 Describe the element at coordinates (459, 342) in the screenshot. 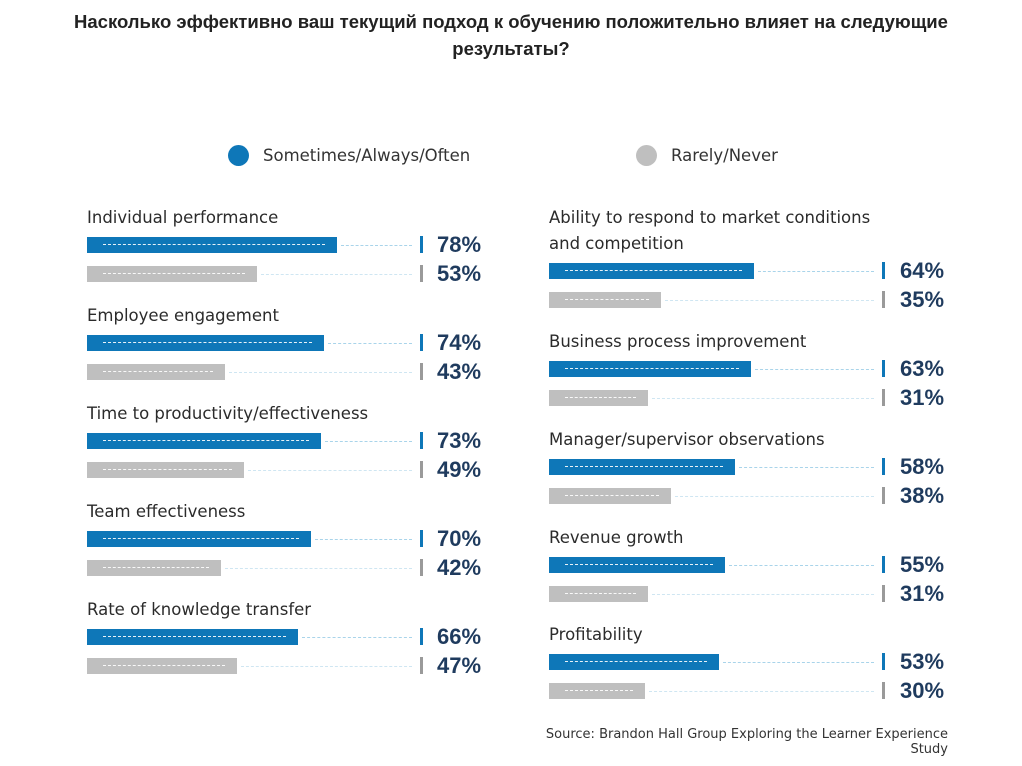

I see `data-label: 74%` at that location.